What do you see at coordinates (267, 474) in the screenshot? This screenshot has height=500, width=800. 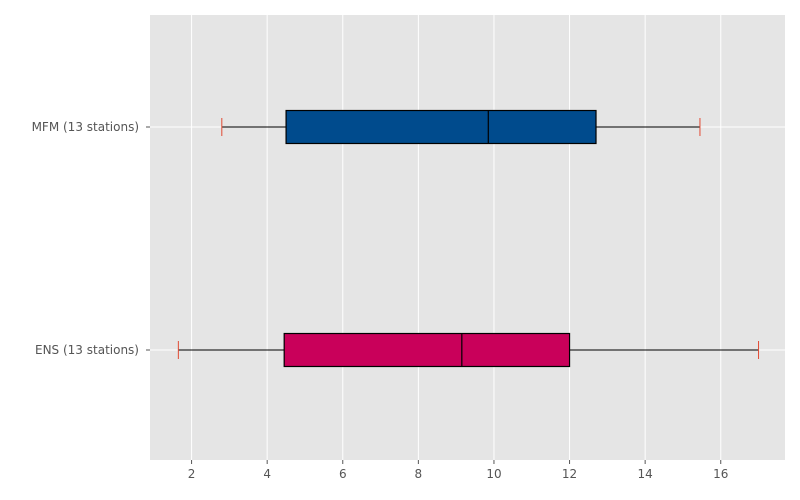 I see `x-tick-label: 4` at bounding box center [267, 474].